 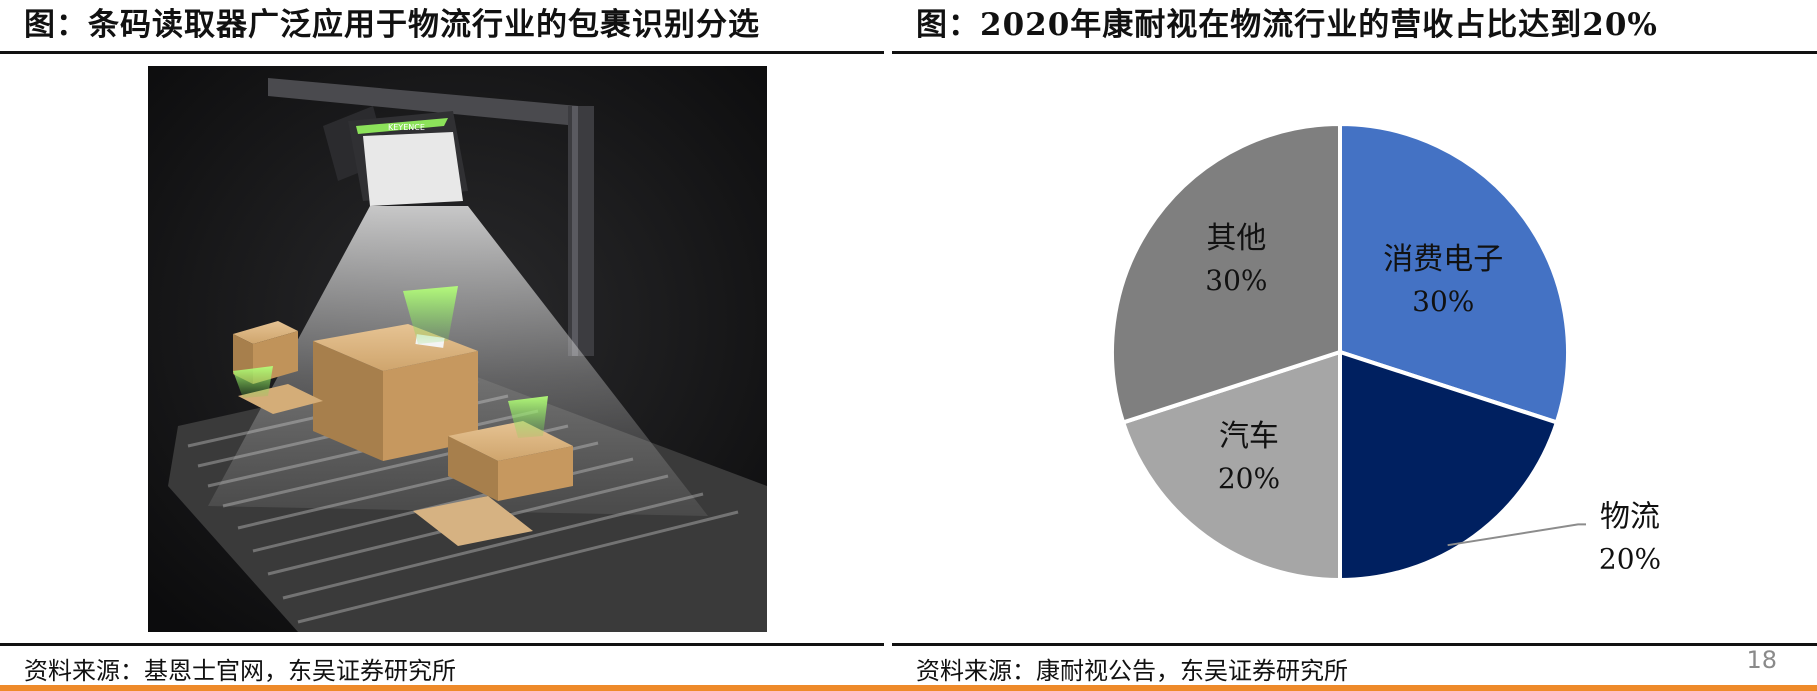 I want to click on pie-label-物流: 物流, so click(x=1630, y=516).